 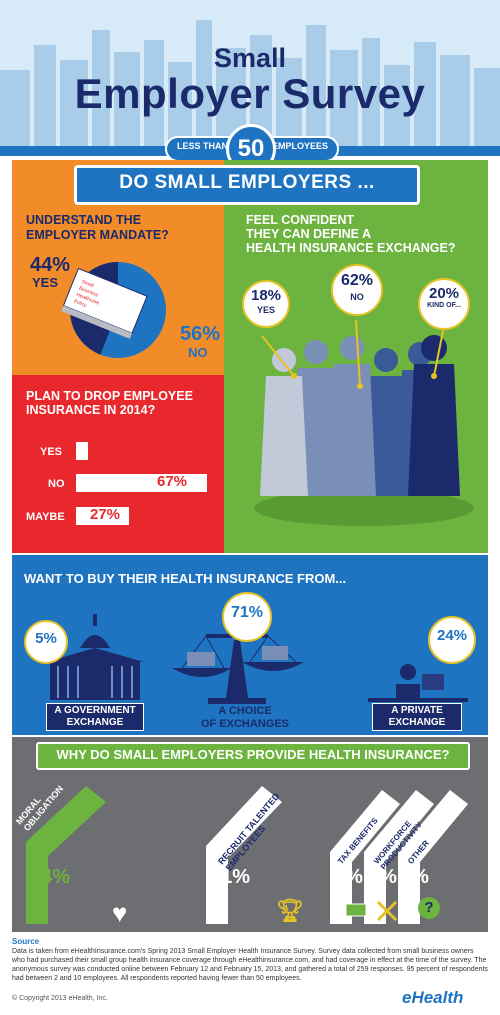 I want to click on mandate-no-value: 56%, so click(x=200, y=334).